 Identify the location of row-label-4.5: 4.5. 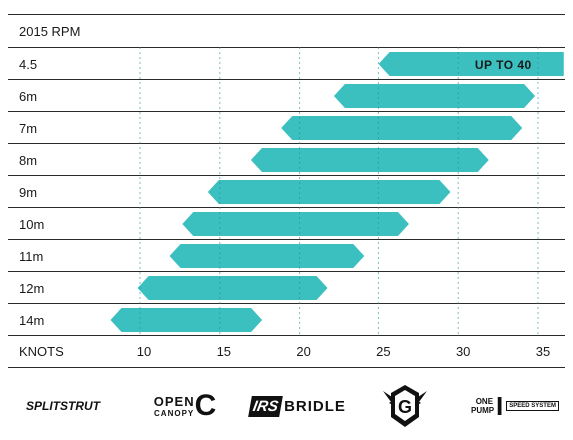
(28, 64).